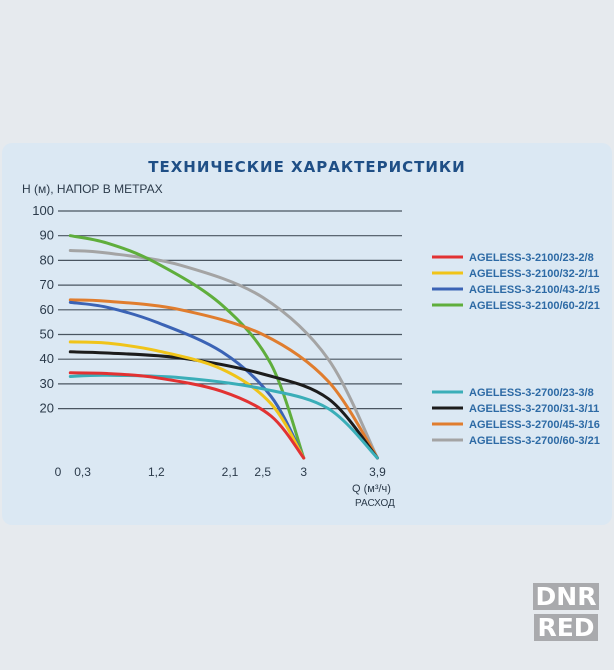 Image resolution: width=614 pixels, height=670 pixels. Describe the element at coordinates (47, 334) in the screenshot. I see `y-tick-label-50: 50` at that location.